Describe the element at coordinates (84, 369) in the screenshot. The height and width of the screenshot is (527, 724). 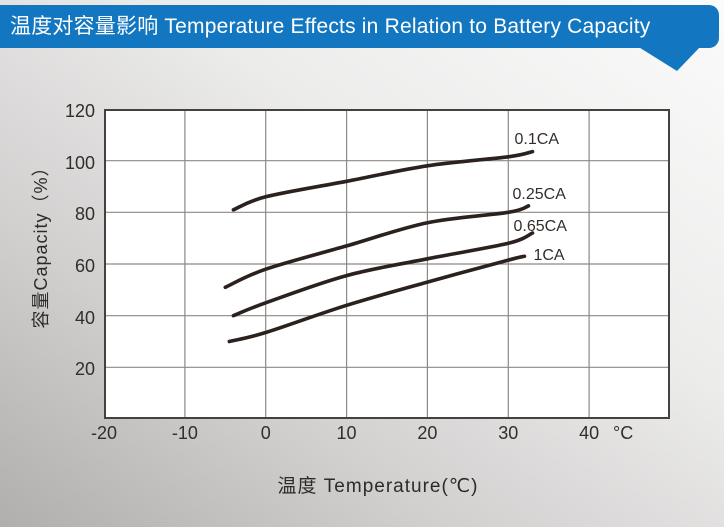
I see `y-tick-label: 20` at that location.